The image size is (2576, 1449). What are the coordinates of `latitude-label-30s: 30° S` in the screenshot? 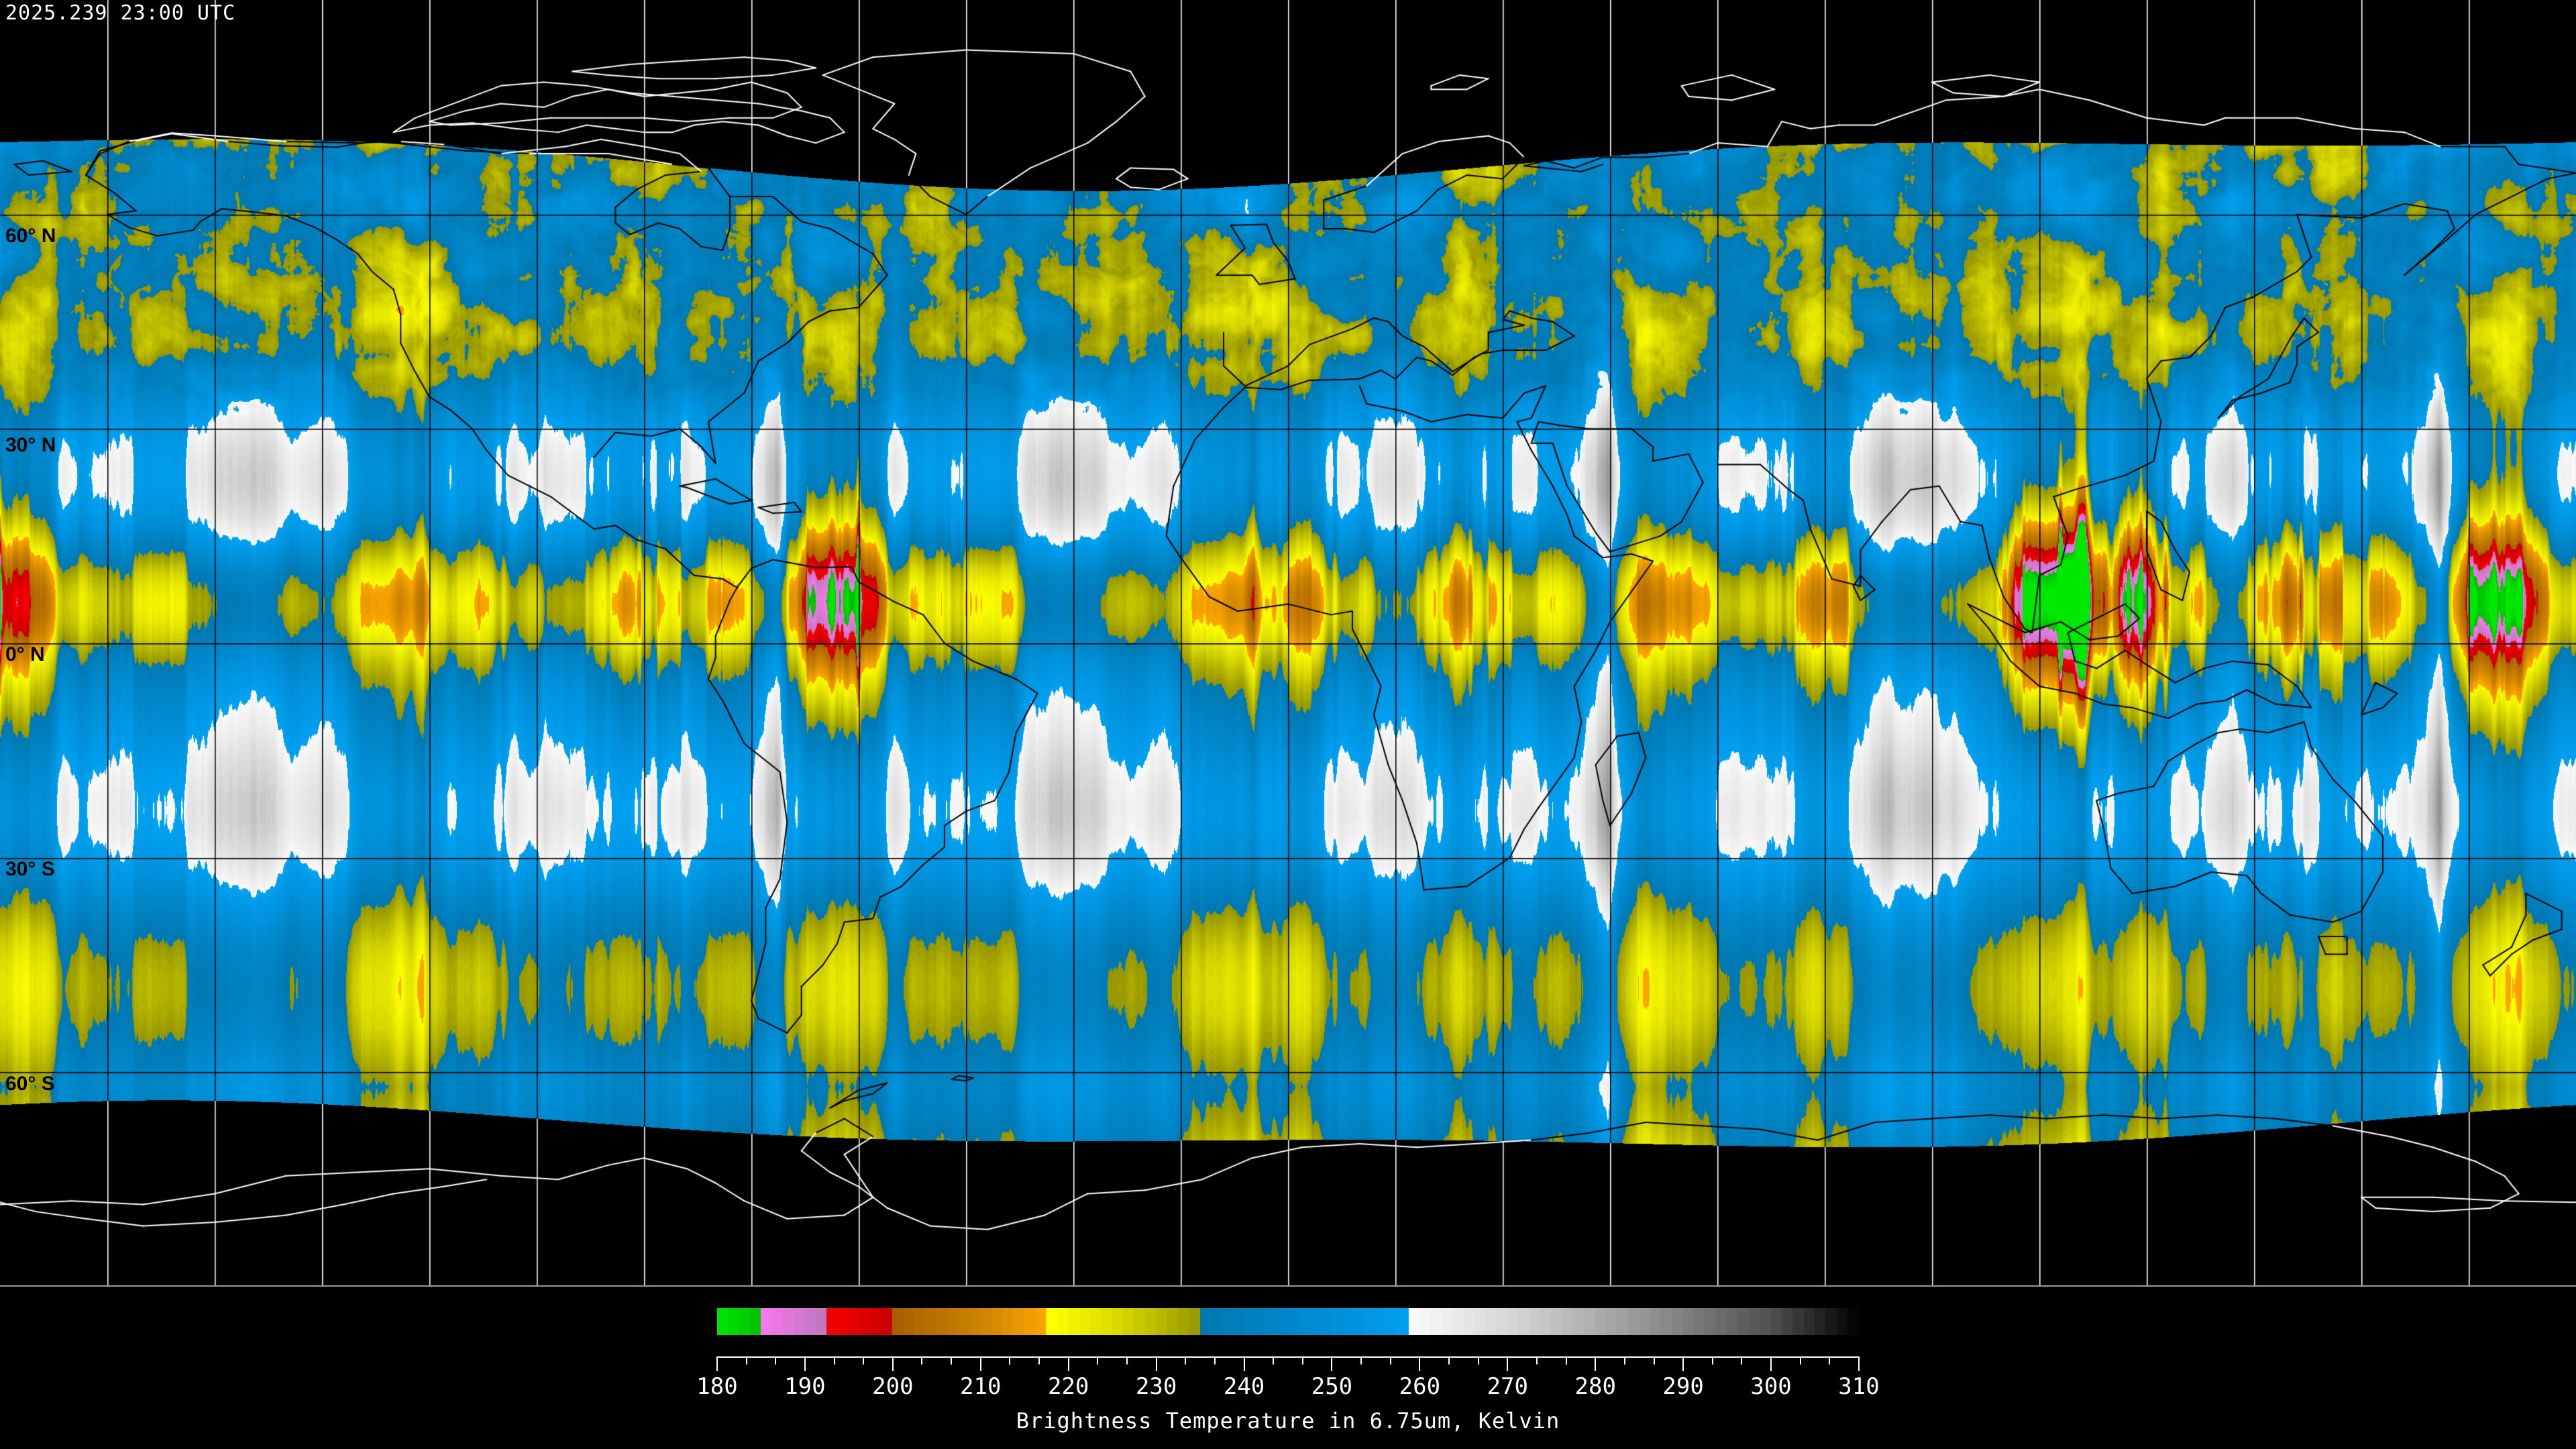 It's located at (30, 869).